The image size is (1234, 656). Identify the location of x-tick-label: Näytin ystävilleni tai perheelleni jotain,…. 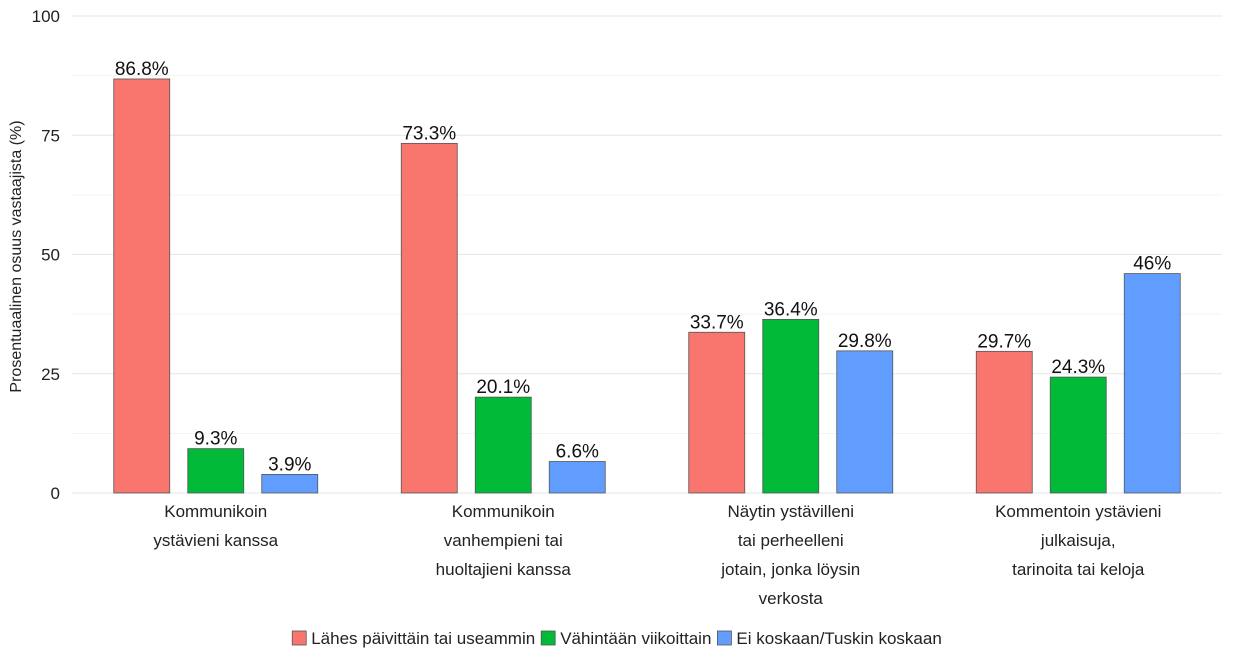
(790, 555).